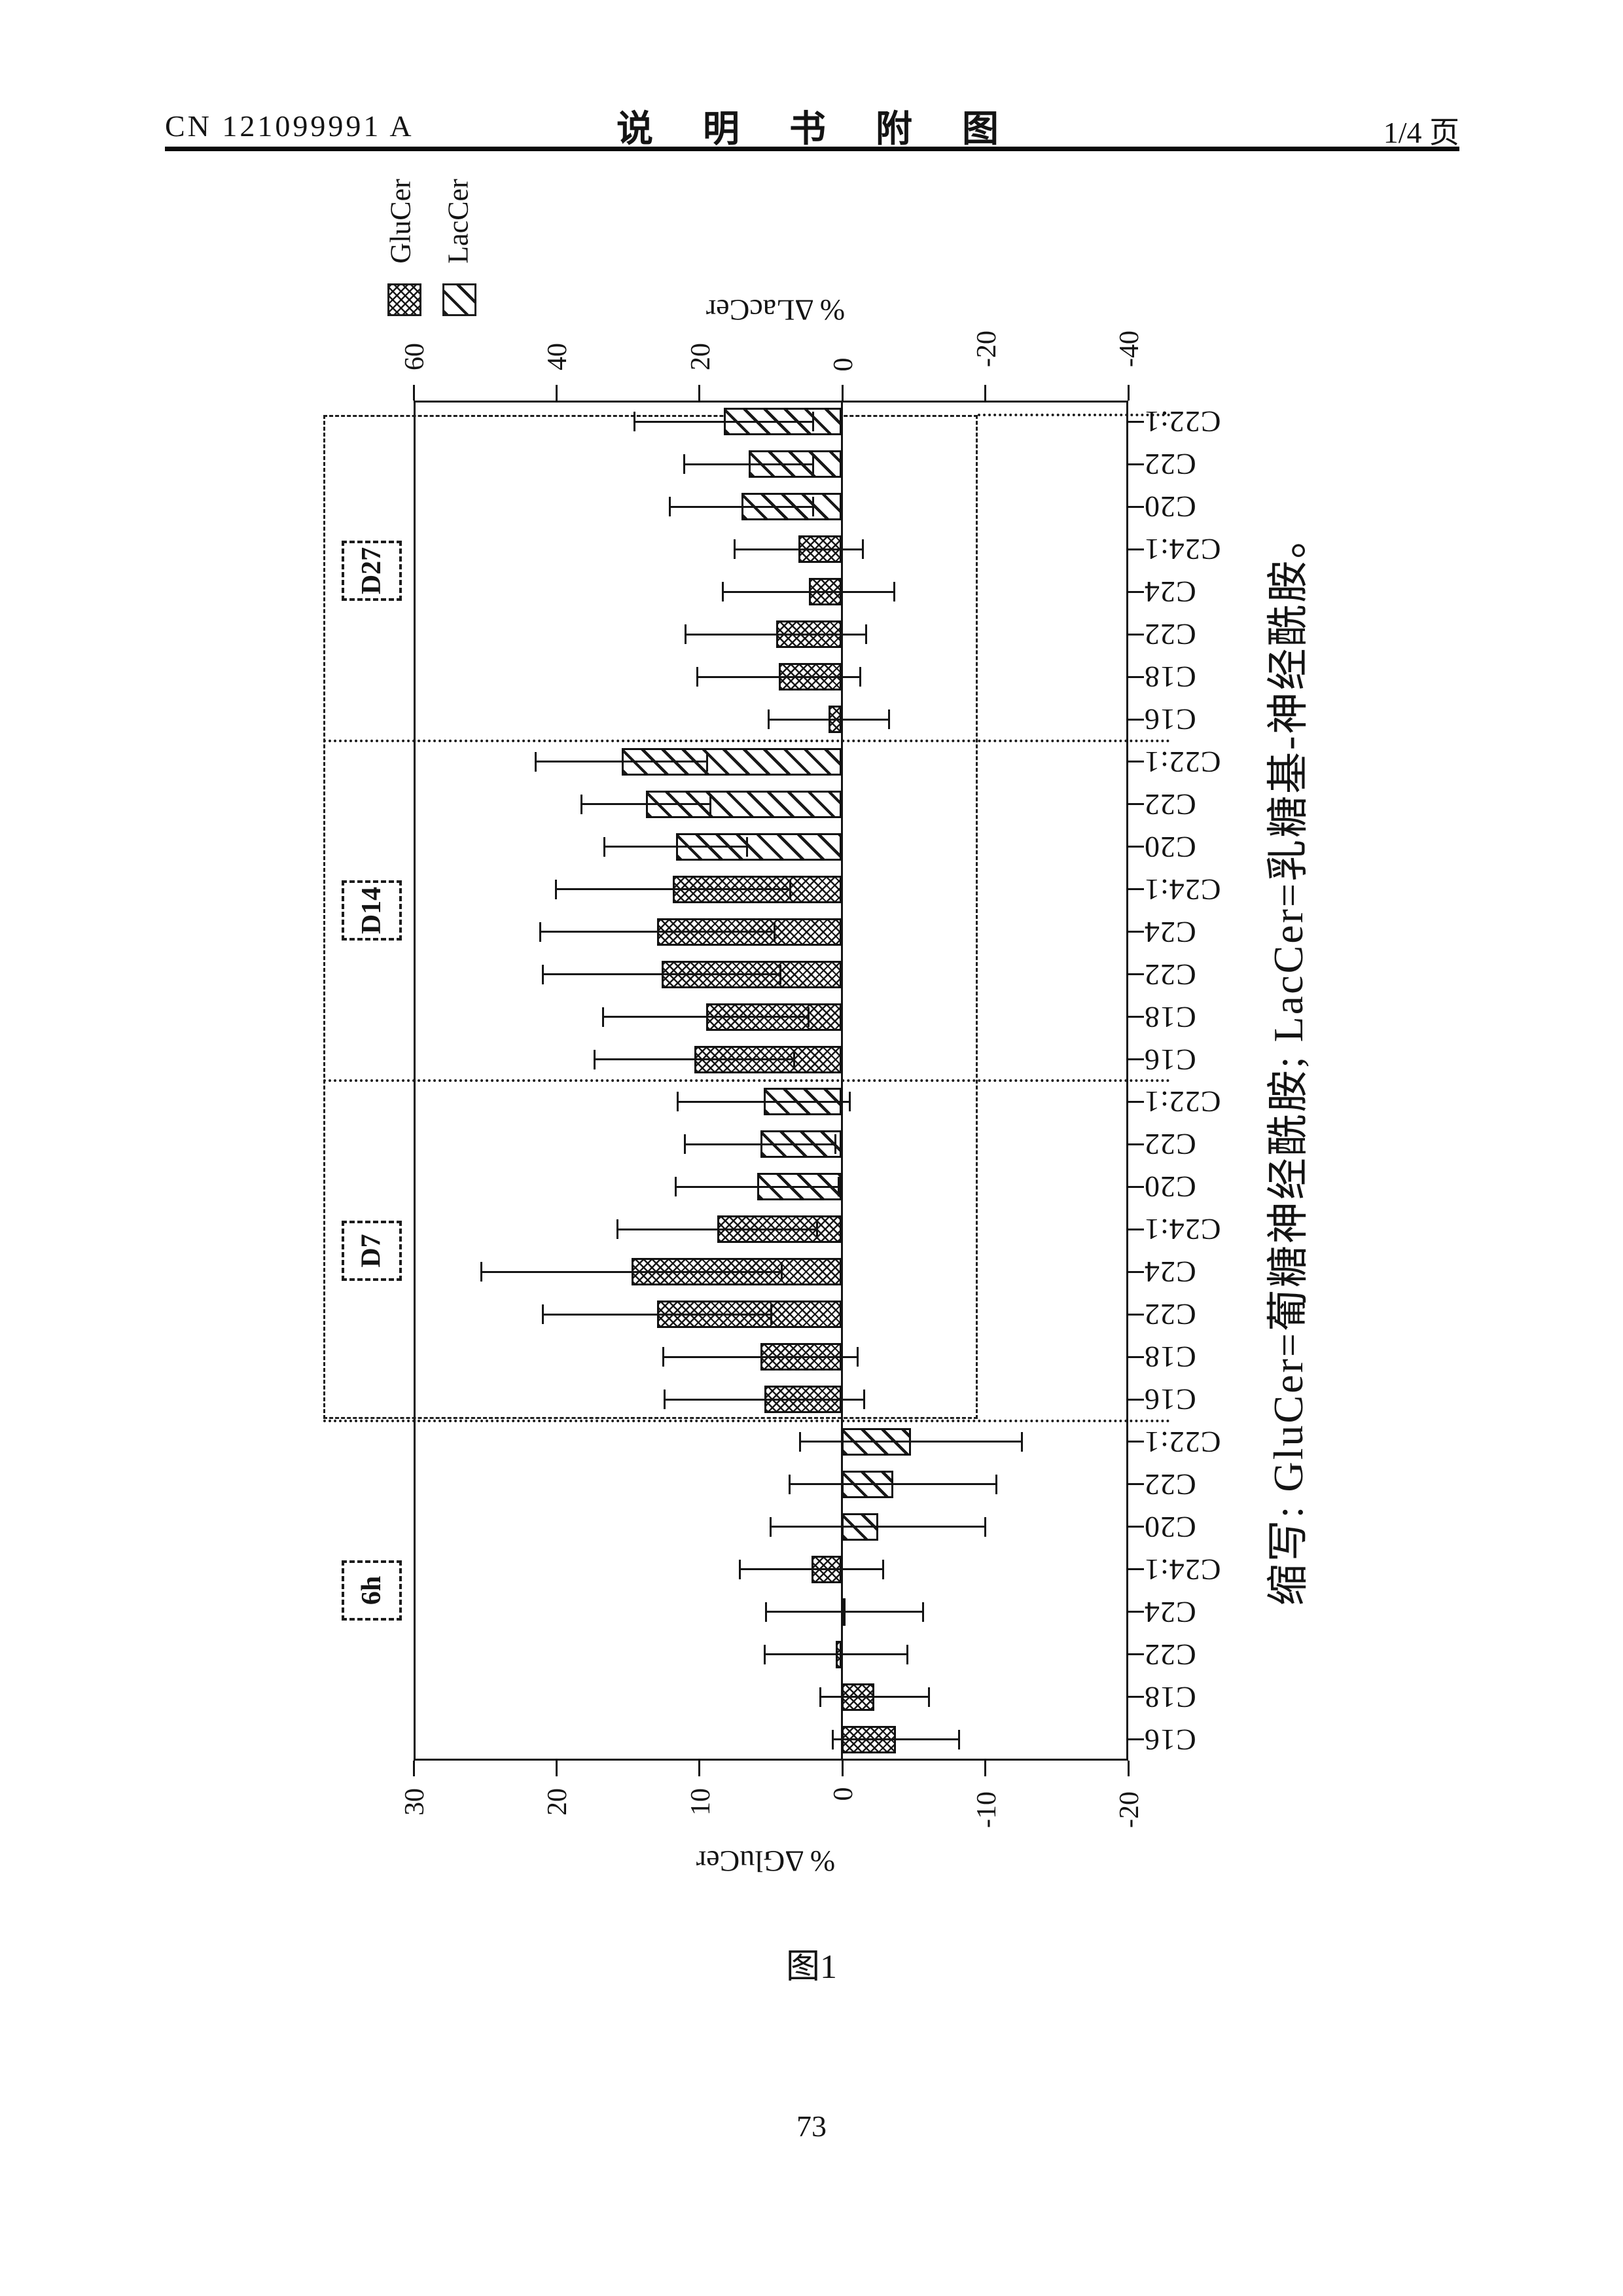  Describe the element at coordinates (372, 1590) in the screenshot. I see `panel-label: 6h` at that location.